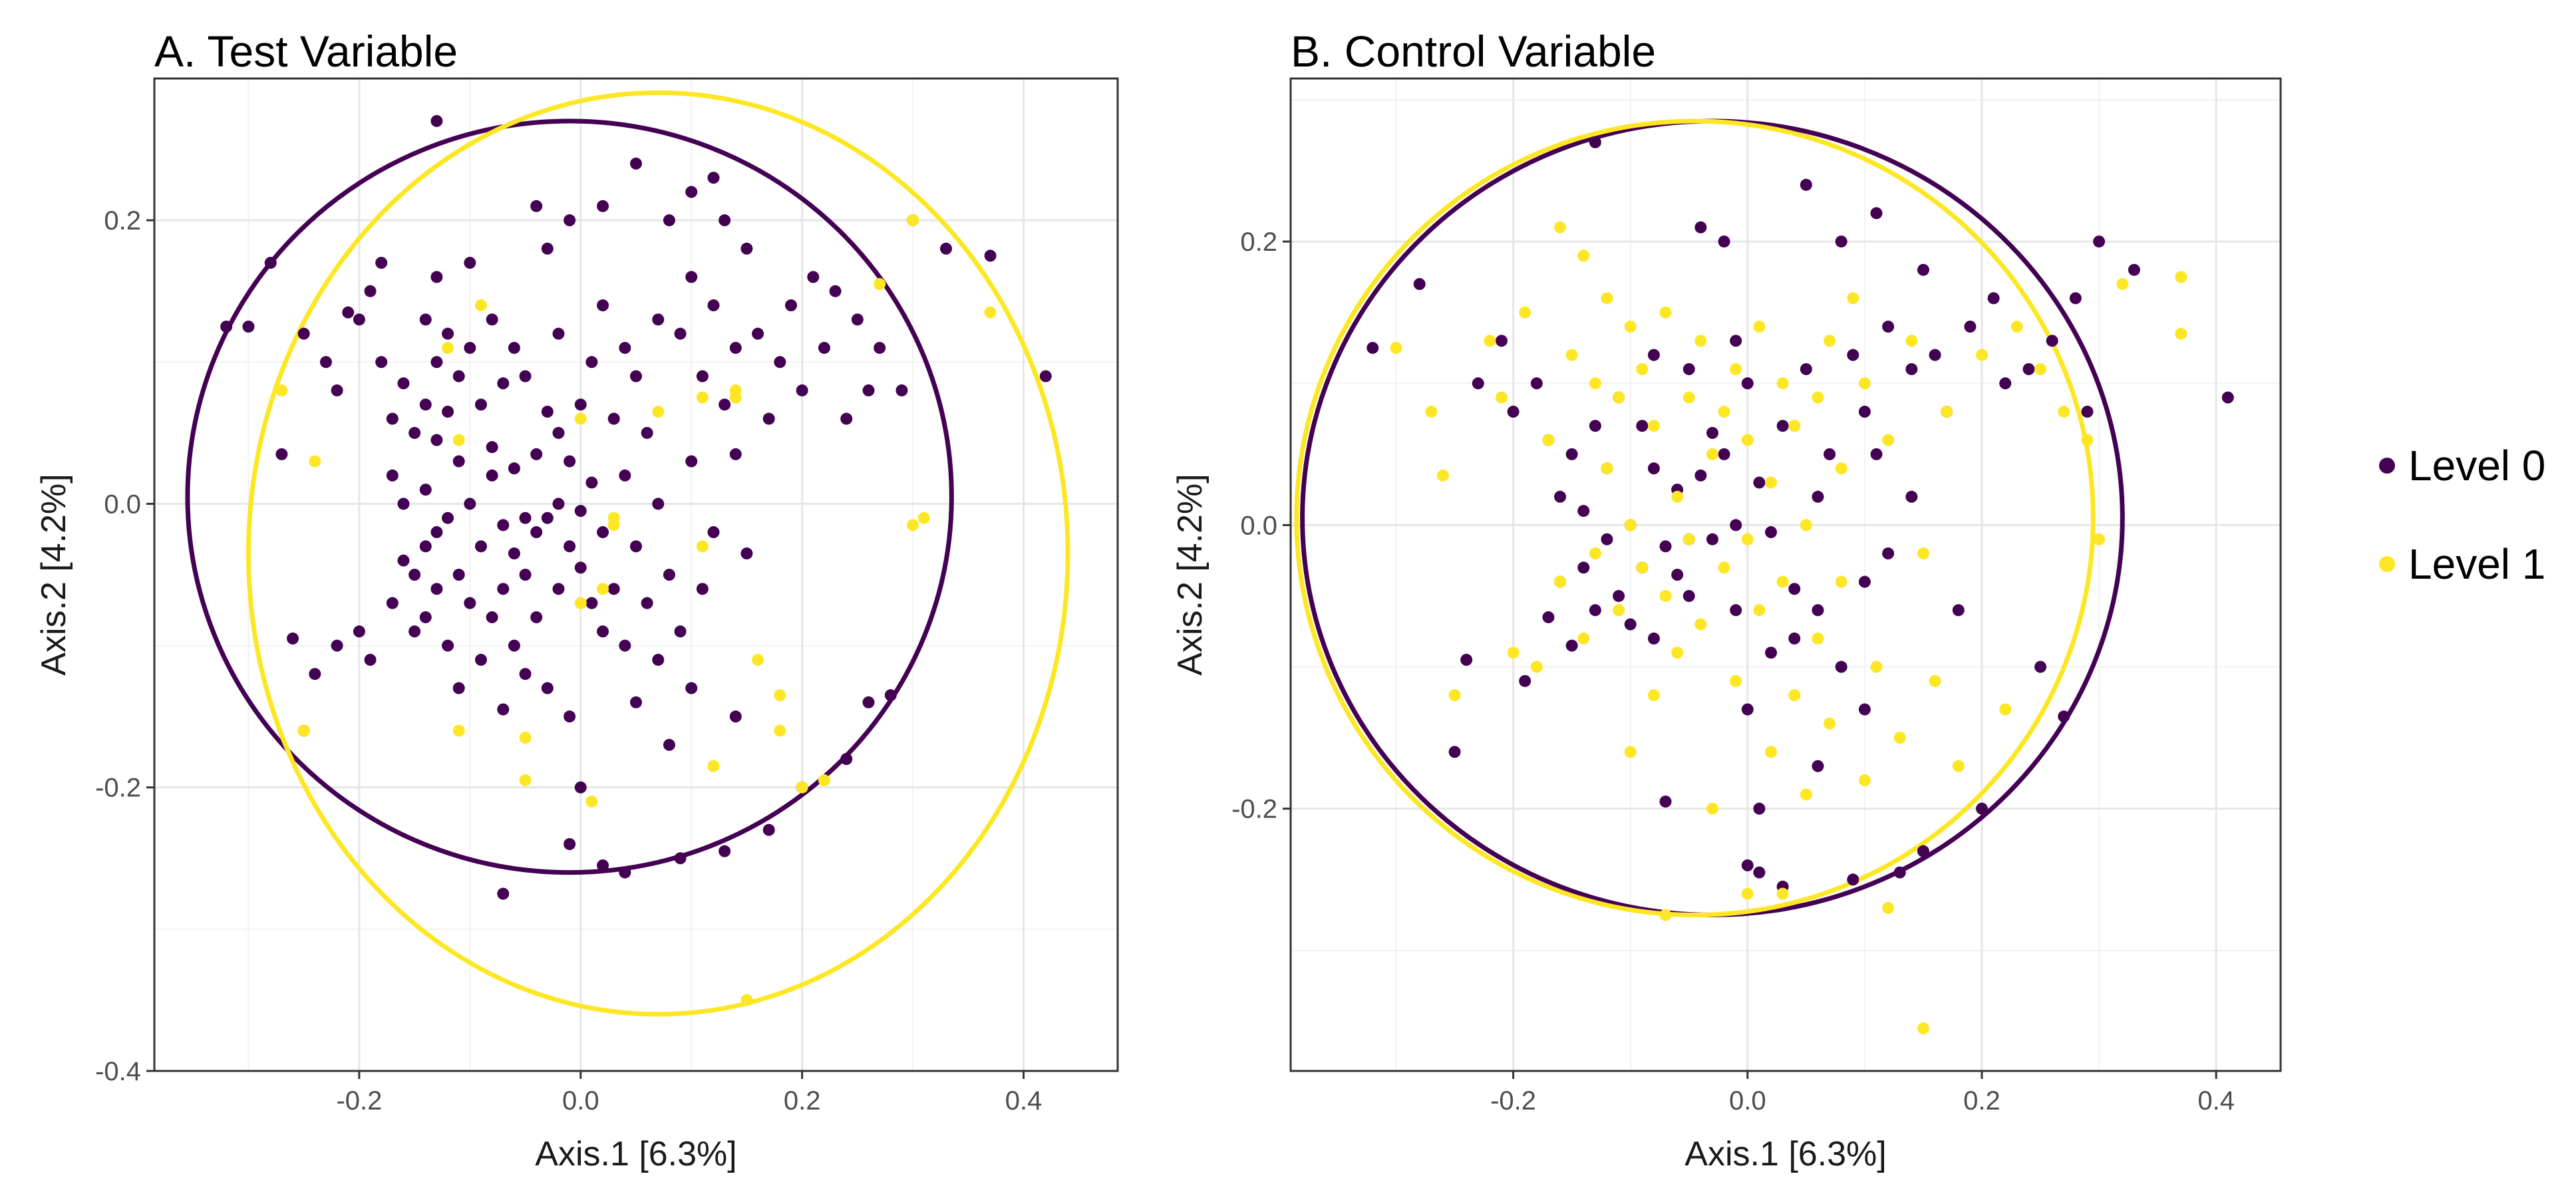 Image resolution: width=2576 pixels, height=1196 pixels. What do you see at coordinates (54, 574) in the screenshot?
I see `panel-a-y-axis-title: Axis.2 [4.2%]` at bounding box center [54, 574].